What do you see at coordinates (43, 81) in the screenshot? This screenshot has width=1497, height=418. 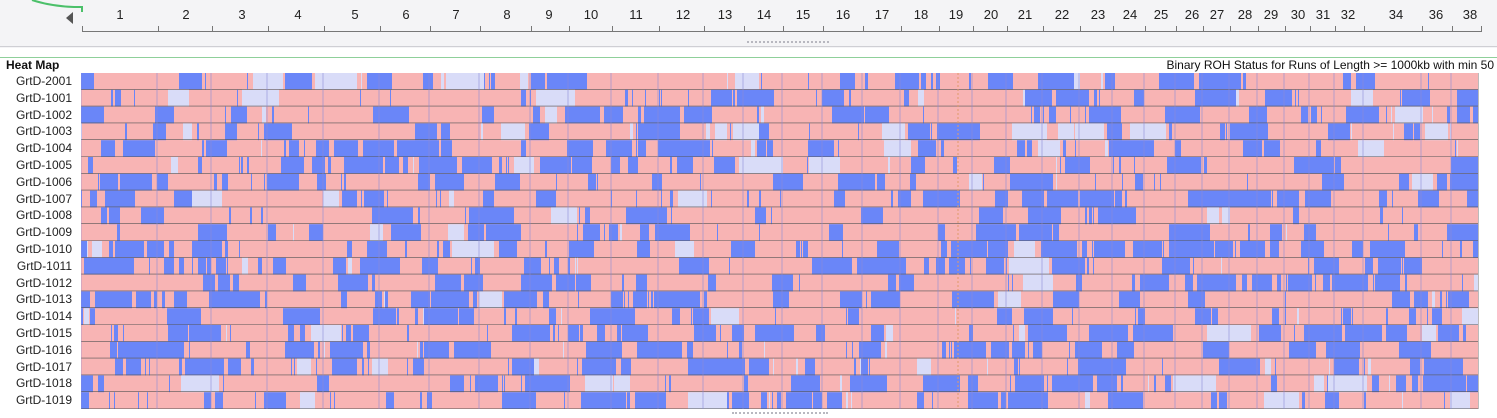 I see `sample-row-label: GrtD-2001` at bounding box center [43, 81].